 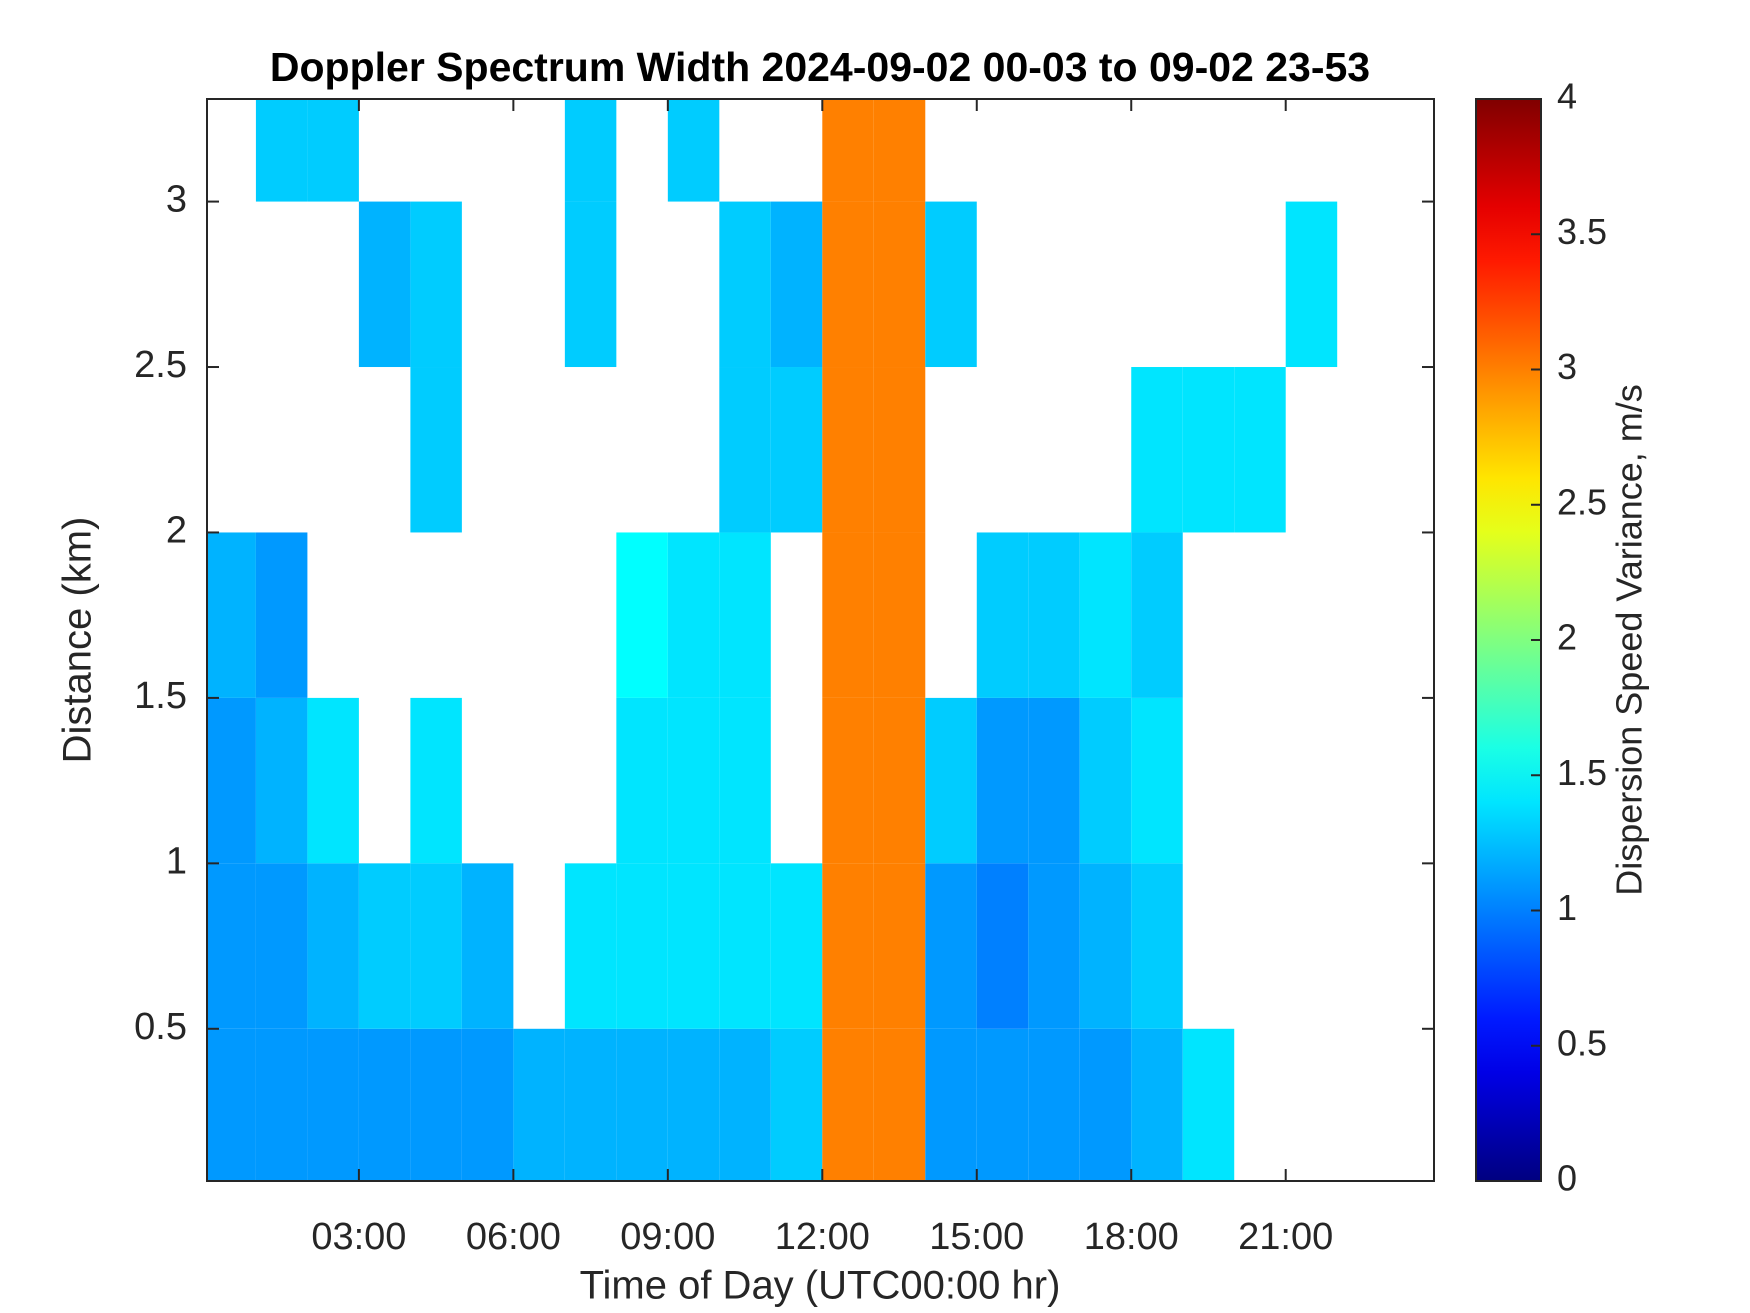 What do you see at coordinates (1567, 907) in the screenshot?
I see `colorbar-tick-label: 1` at bounding box center [1567, 907].